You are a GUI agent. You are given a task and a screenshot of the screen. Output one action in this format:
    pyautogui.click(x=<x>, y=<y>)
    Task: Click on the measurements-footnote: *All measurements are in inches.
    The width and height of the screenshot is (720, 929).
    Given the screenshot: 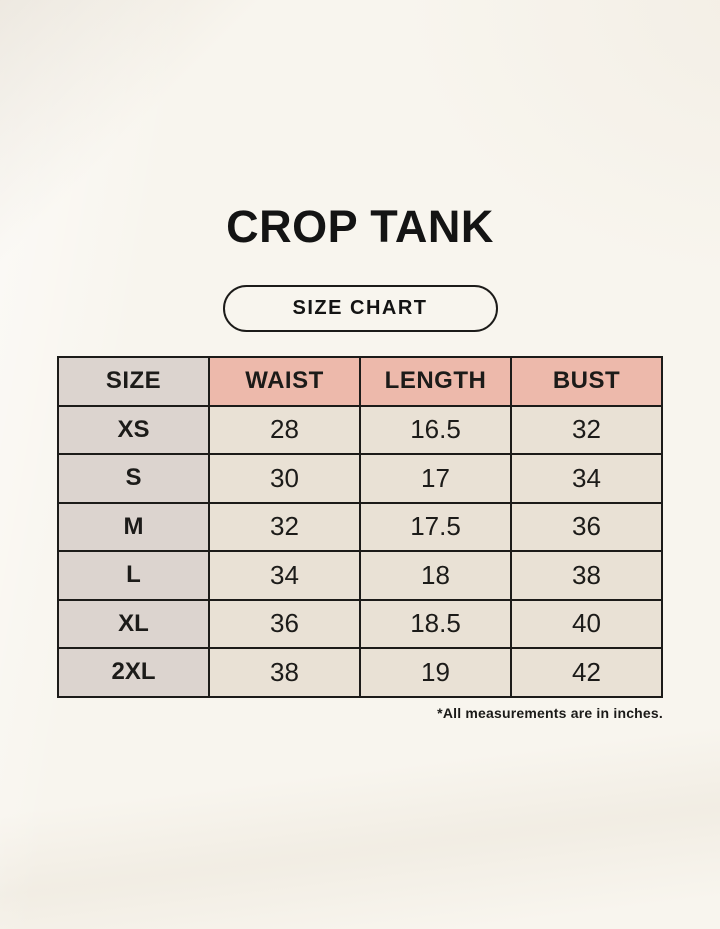 What is the action you would take?
    pyautogui.click(x=550, y=712)
    